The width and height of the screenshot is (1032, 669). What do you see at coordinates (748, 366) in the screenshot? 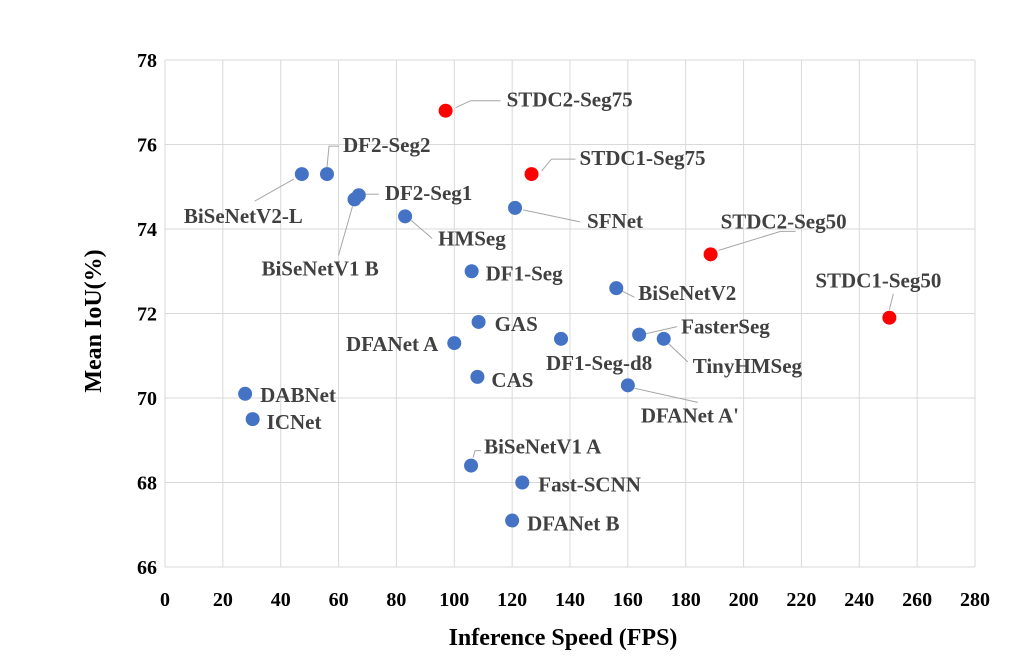
I see `point-label: TinyHMSeg` at bounding box center [748, 366].